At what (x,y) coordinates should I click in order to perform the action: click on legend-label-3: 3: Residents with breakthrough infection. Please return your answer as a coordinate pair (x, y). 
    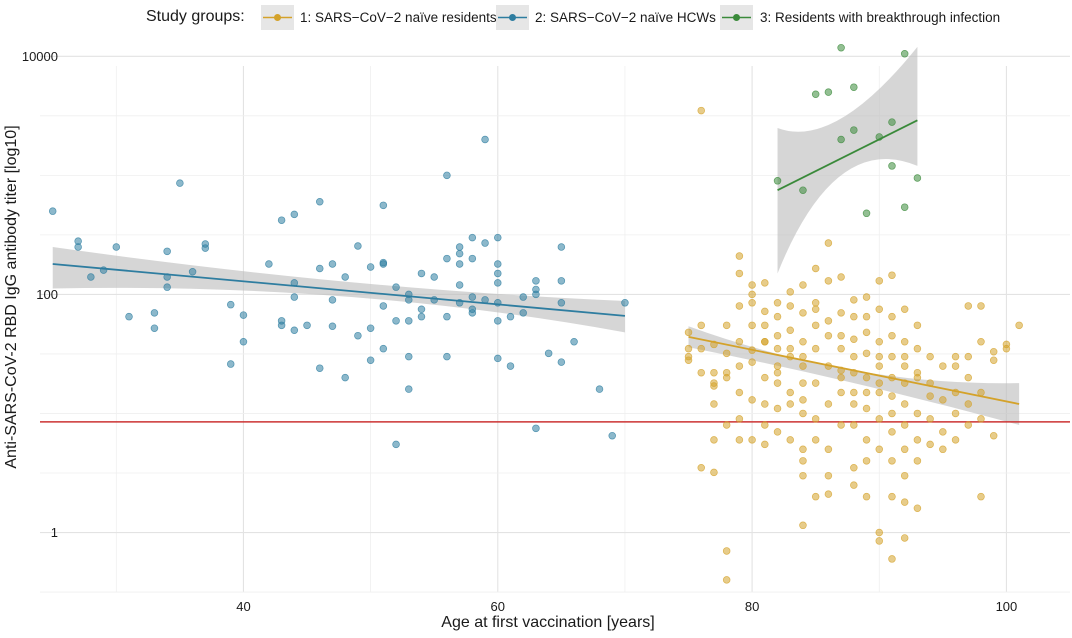
    Looking at the image, I should click on (880, 17).